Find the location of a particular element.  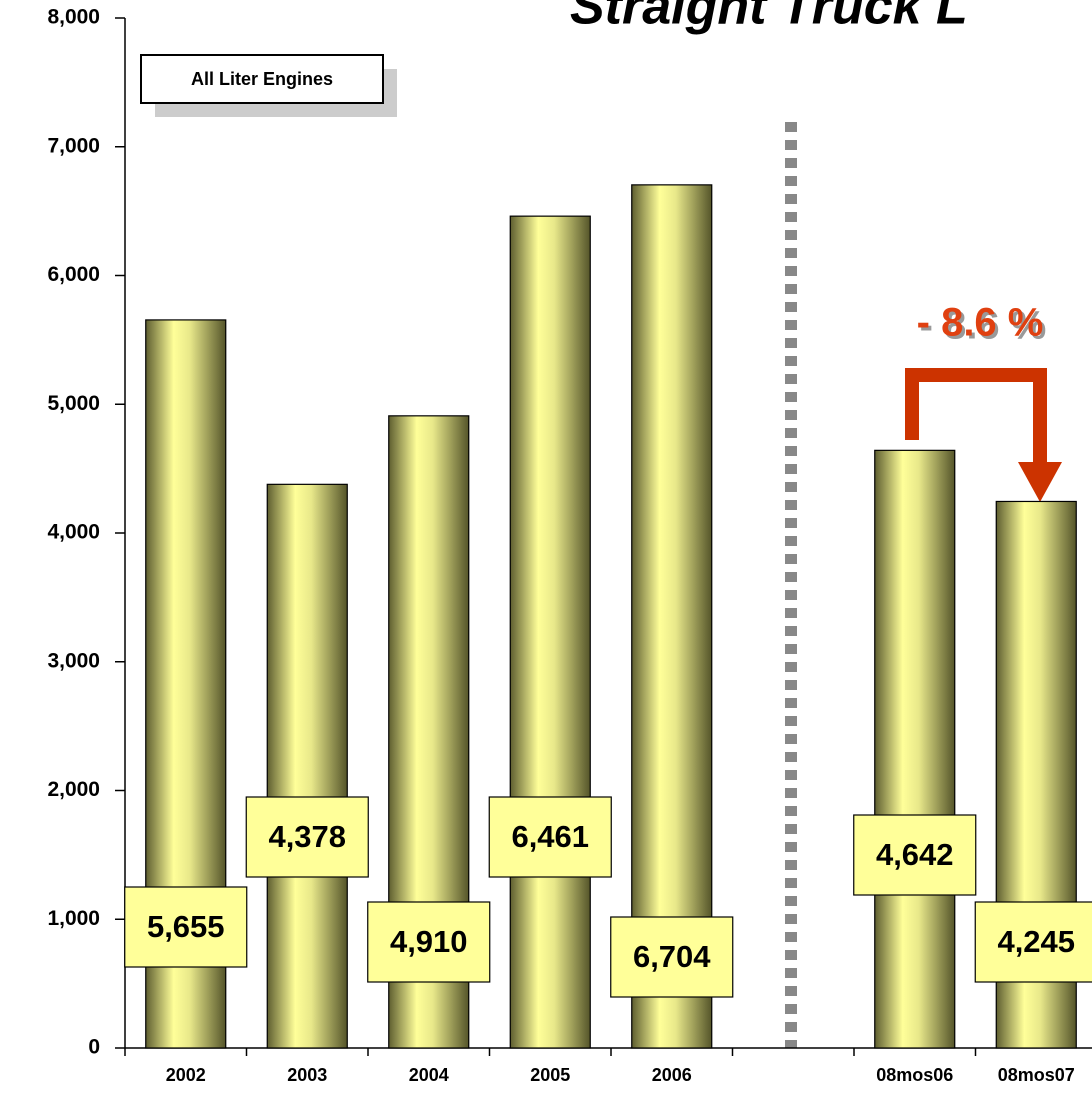

x-tick-label: 08mos06 is located at coordinates (914, 1075).